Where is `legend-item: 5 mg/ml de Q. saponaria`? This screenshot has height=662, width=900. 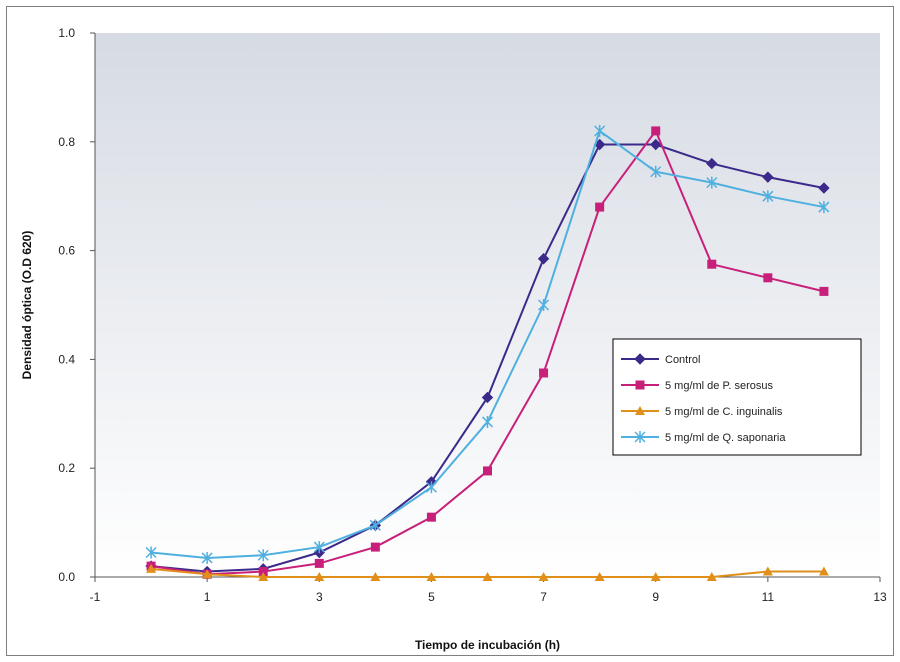 legend-item: 5 mg/ml de Q. saponaria is located at coordinates (703, 437).